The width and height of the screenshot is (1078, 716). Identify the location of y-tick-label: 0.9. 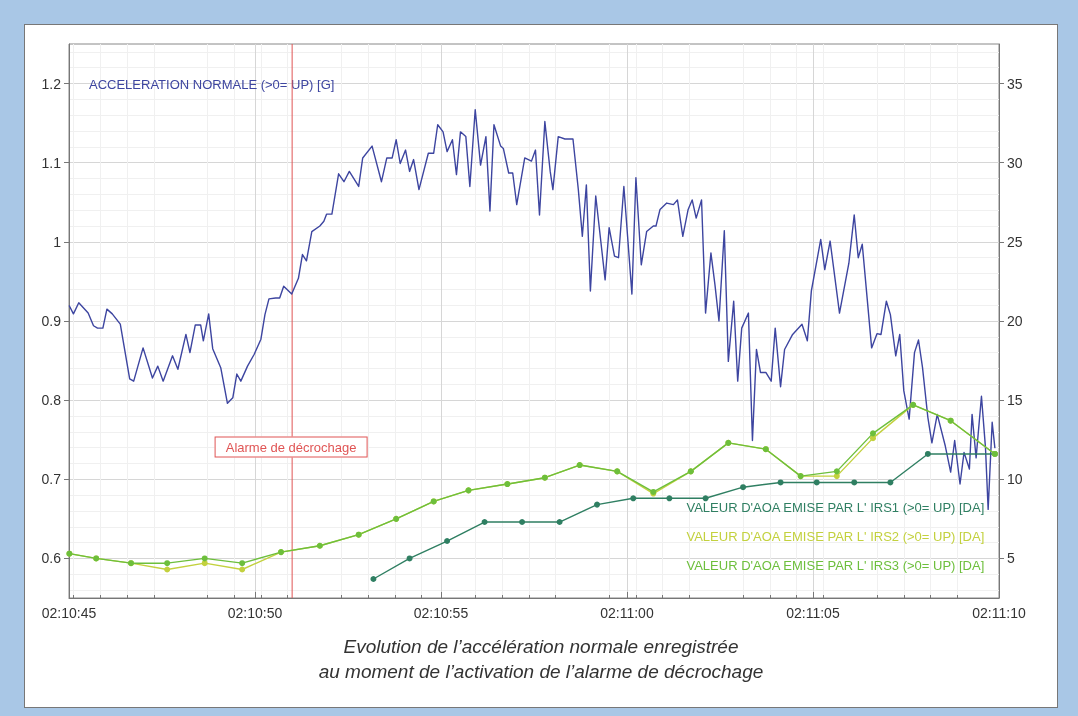
(51, 321).